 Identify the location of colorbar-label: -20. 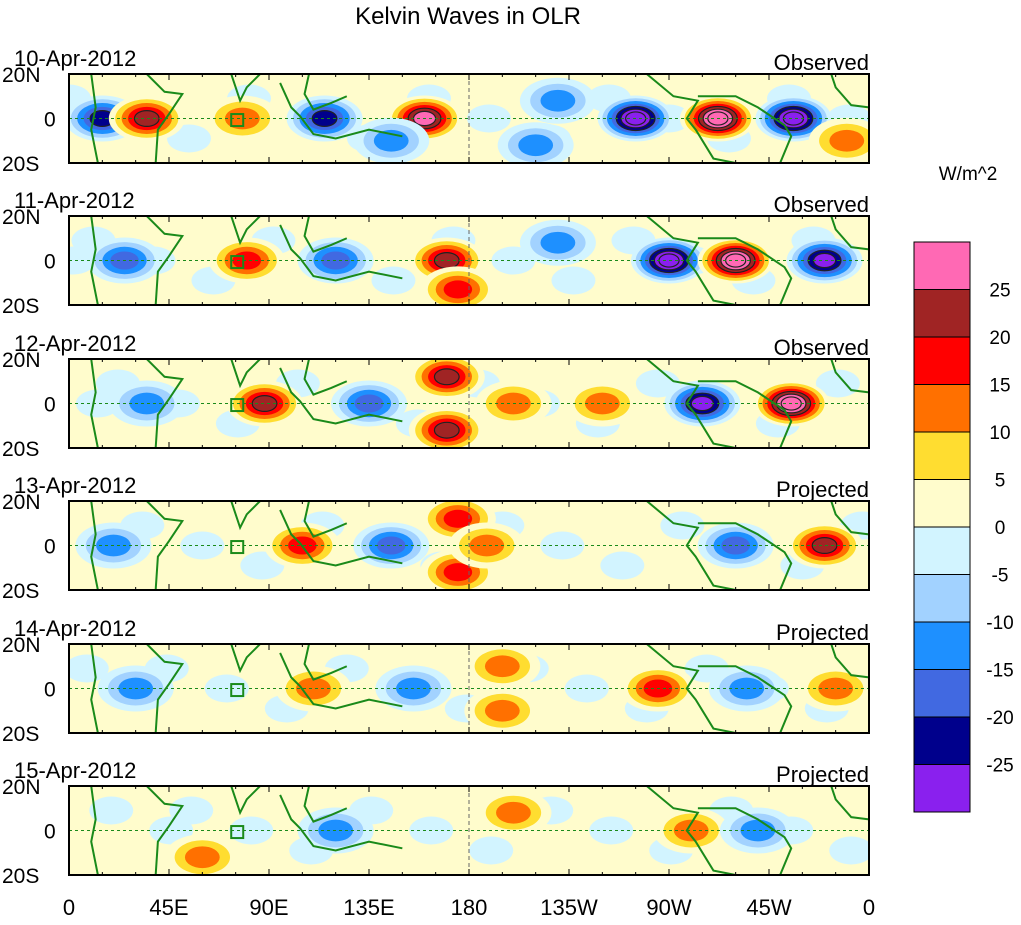
(999, 718).